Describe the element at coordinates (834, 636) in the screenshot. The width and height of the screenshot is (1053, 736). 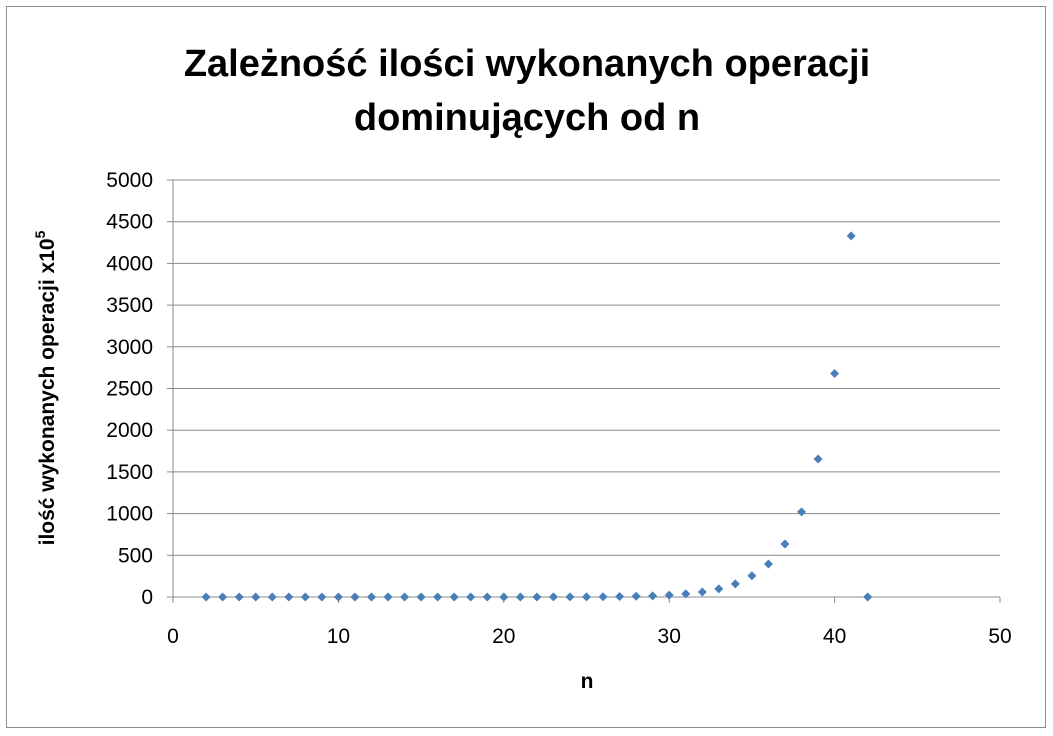
I see `x-tick-label: 40` at that location.